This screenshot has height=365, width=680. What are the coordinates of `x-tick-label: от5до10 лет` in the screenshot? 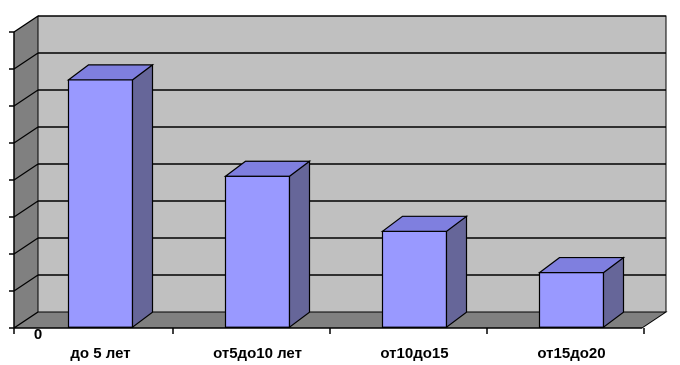 It's located at (257, 353).